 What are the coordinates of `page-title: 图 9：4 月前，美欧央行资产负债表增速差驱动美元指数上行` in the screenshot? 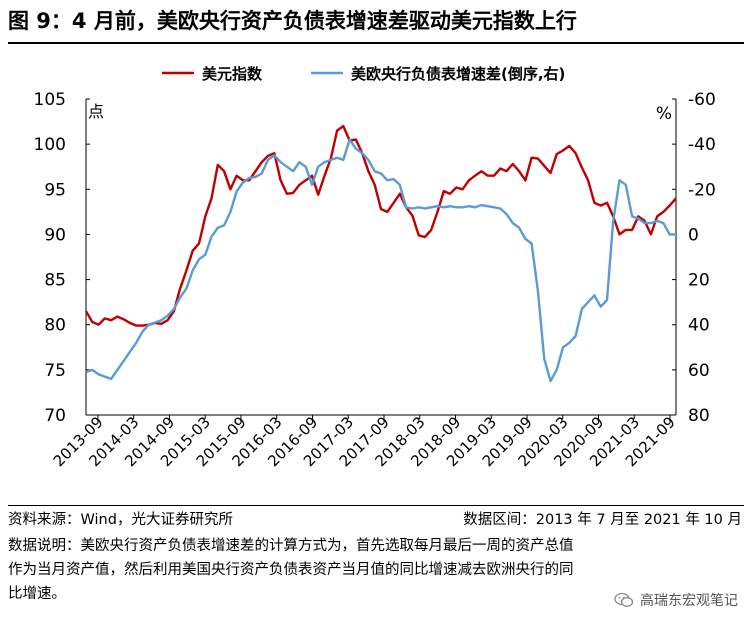 It's located at (292, 21).